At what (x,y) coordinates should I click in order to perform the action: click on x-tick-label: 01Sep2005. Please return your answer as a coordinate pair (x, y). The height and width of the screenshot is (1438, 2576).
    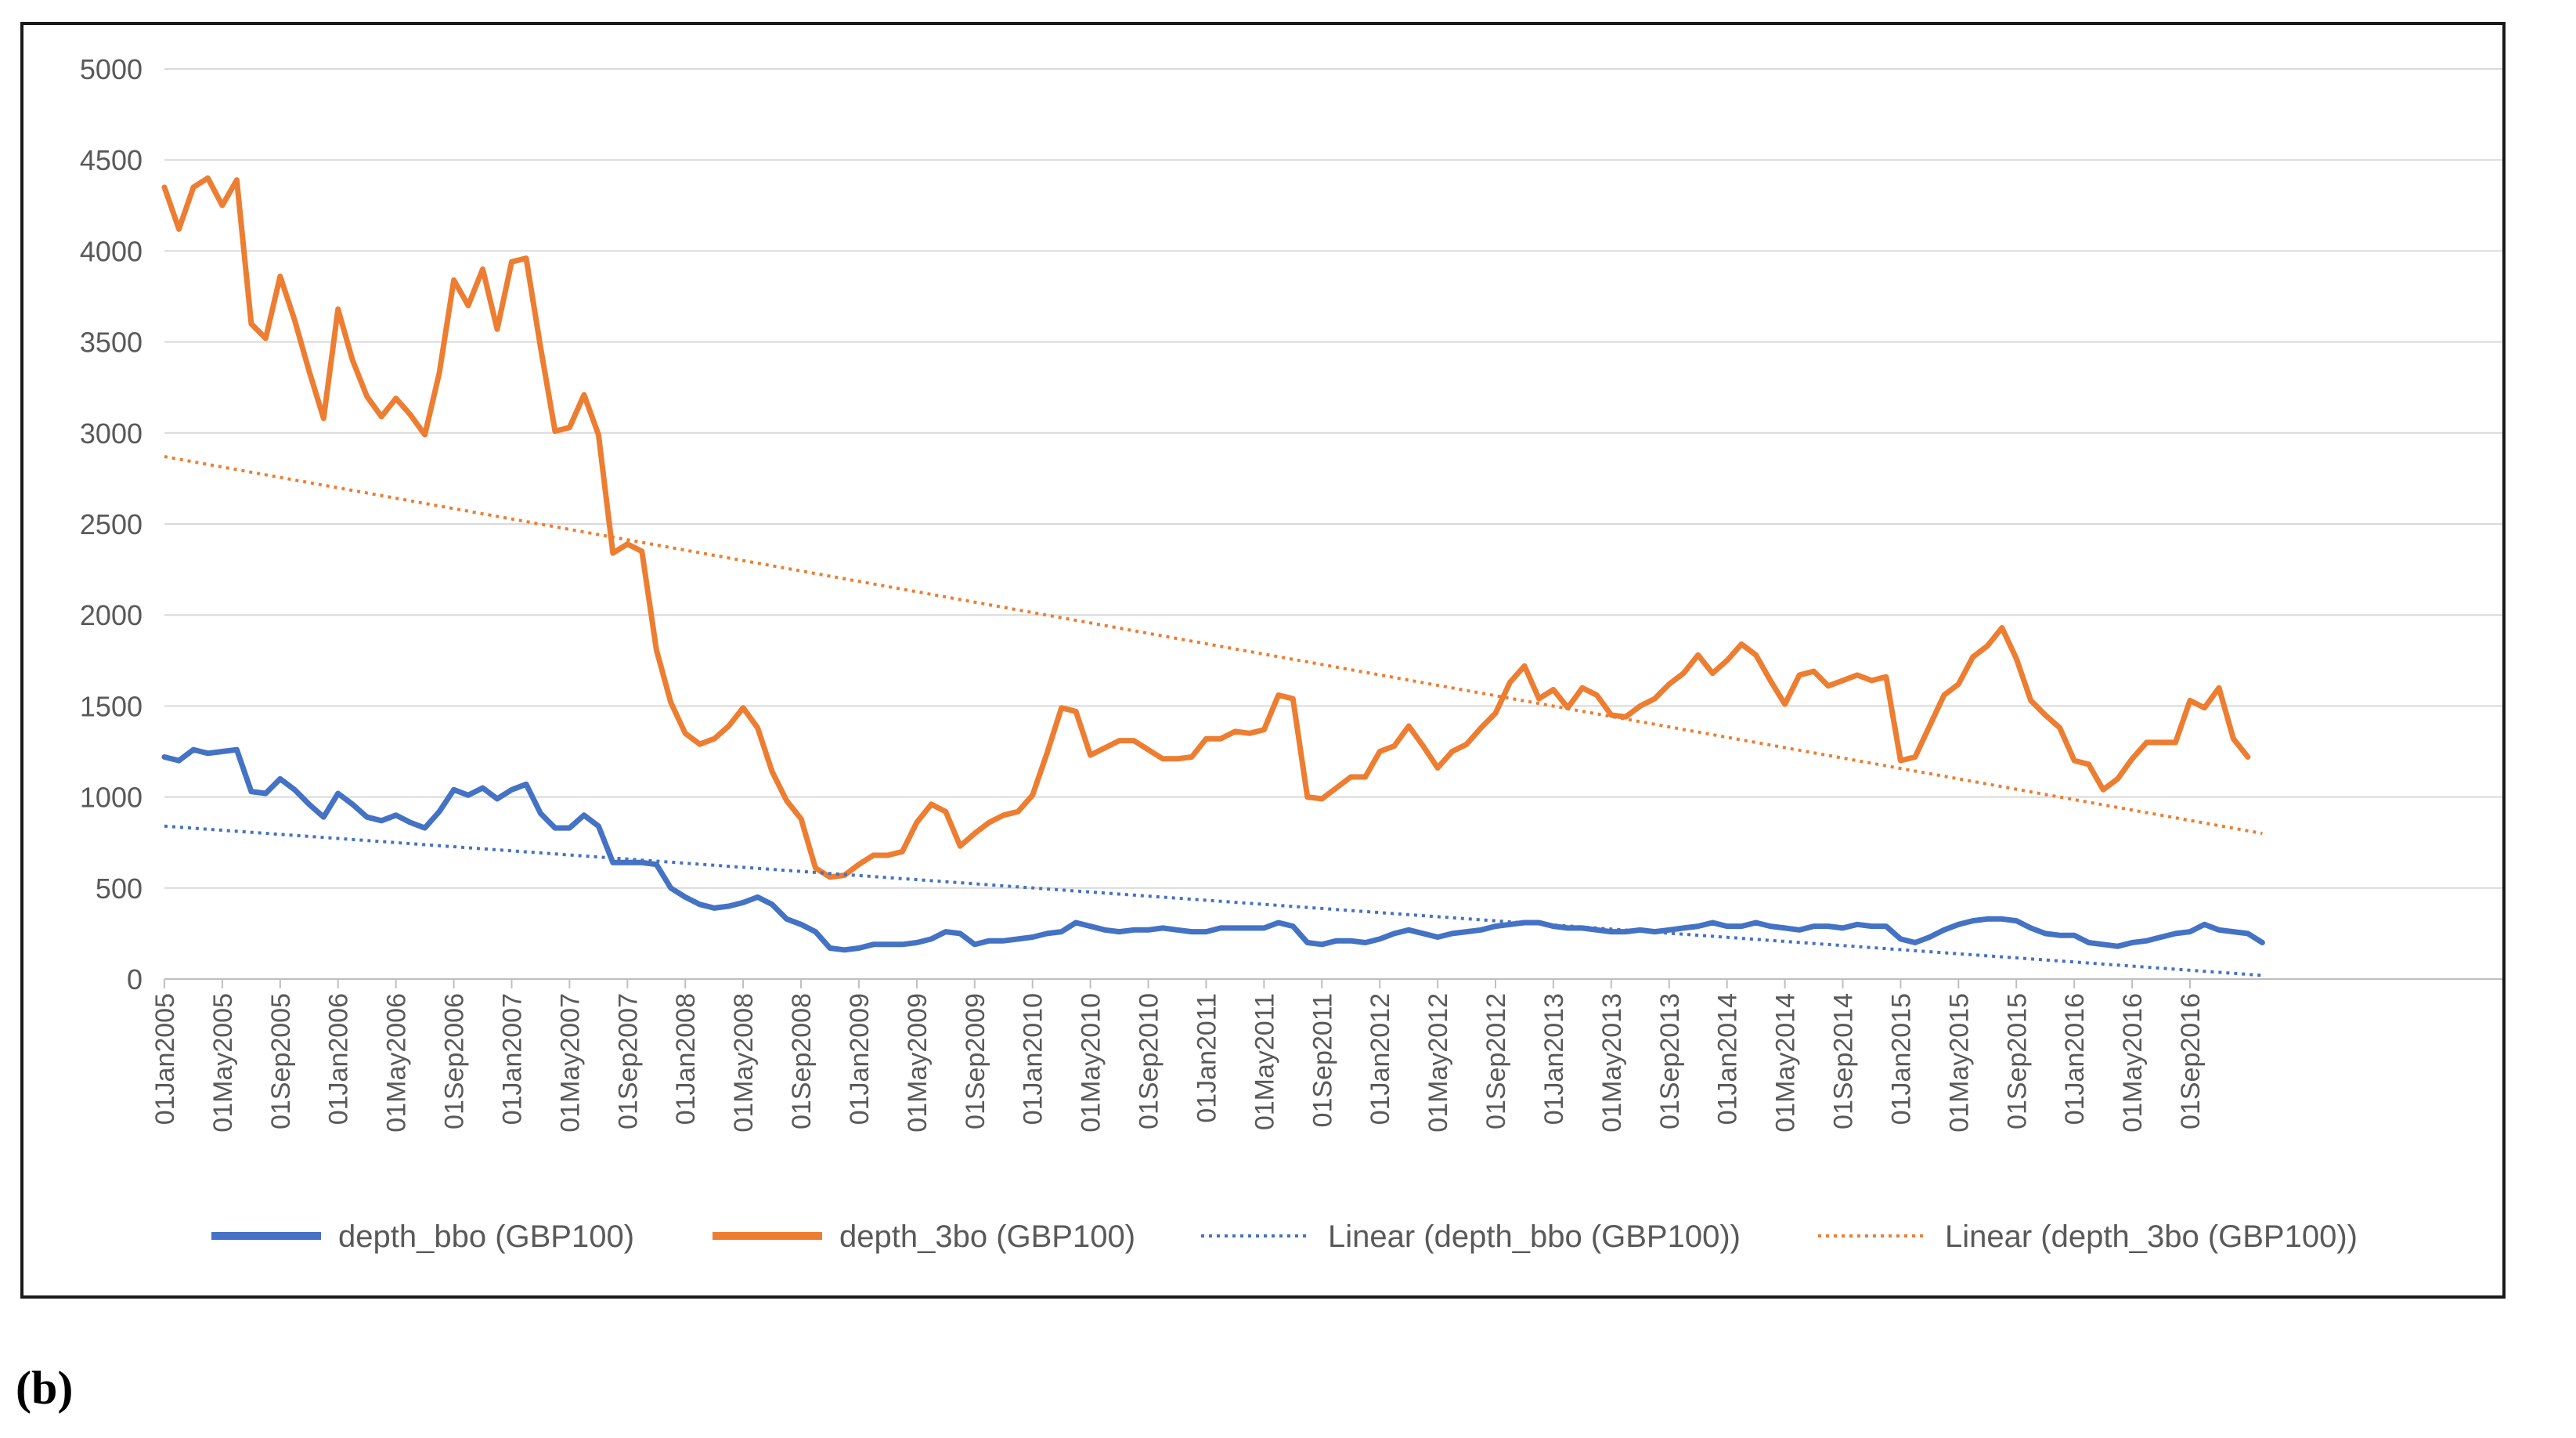
    Looking at the image, I should click on (281, 1061).